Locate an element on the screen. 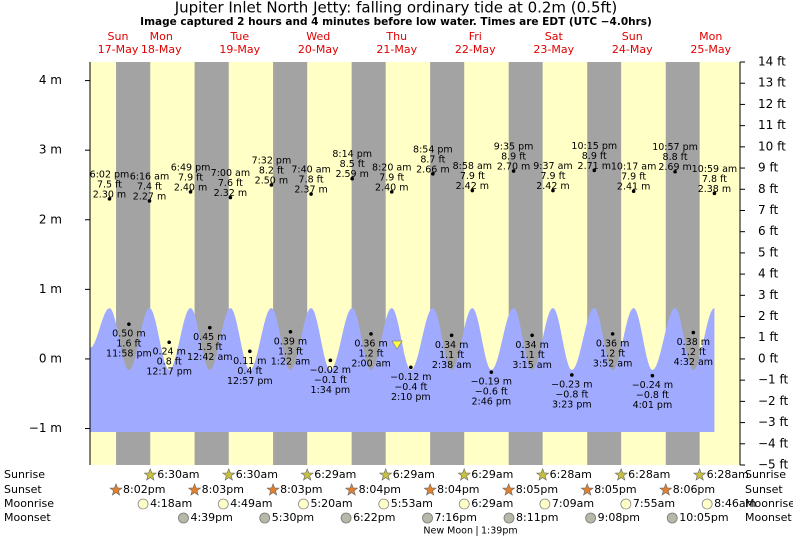  tide-time: 7:00 am is located at coordinates (230, 173).